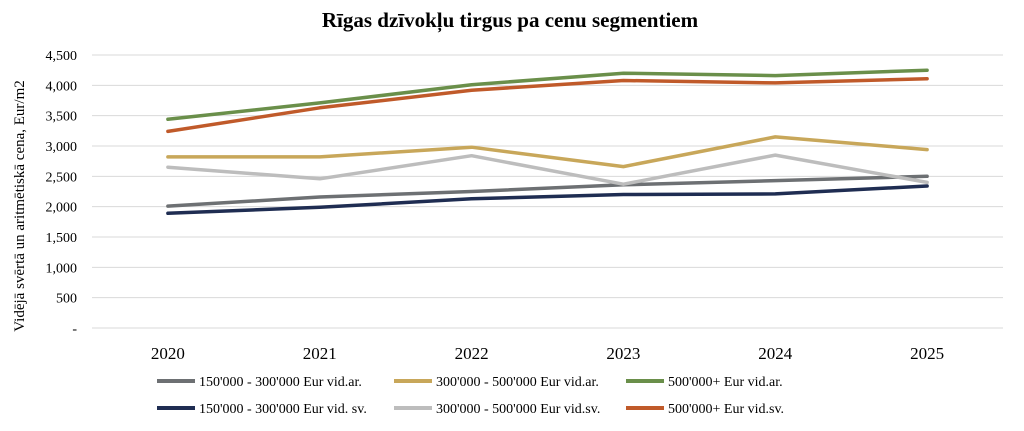  Describe the element at coordinates (62, 268) in the screenshot. I see `y-tick-label: 1,000` at that location.